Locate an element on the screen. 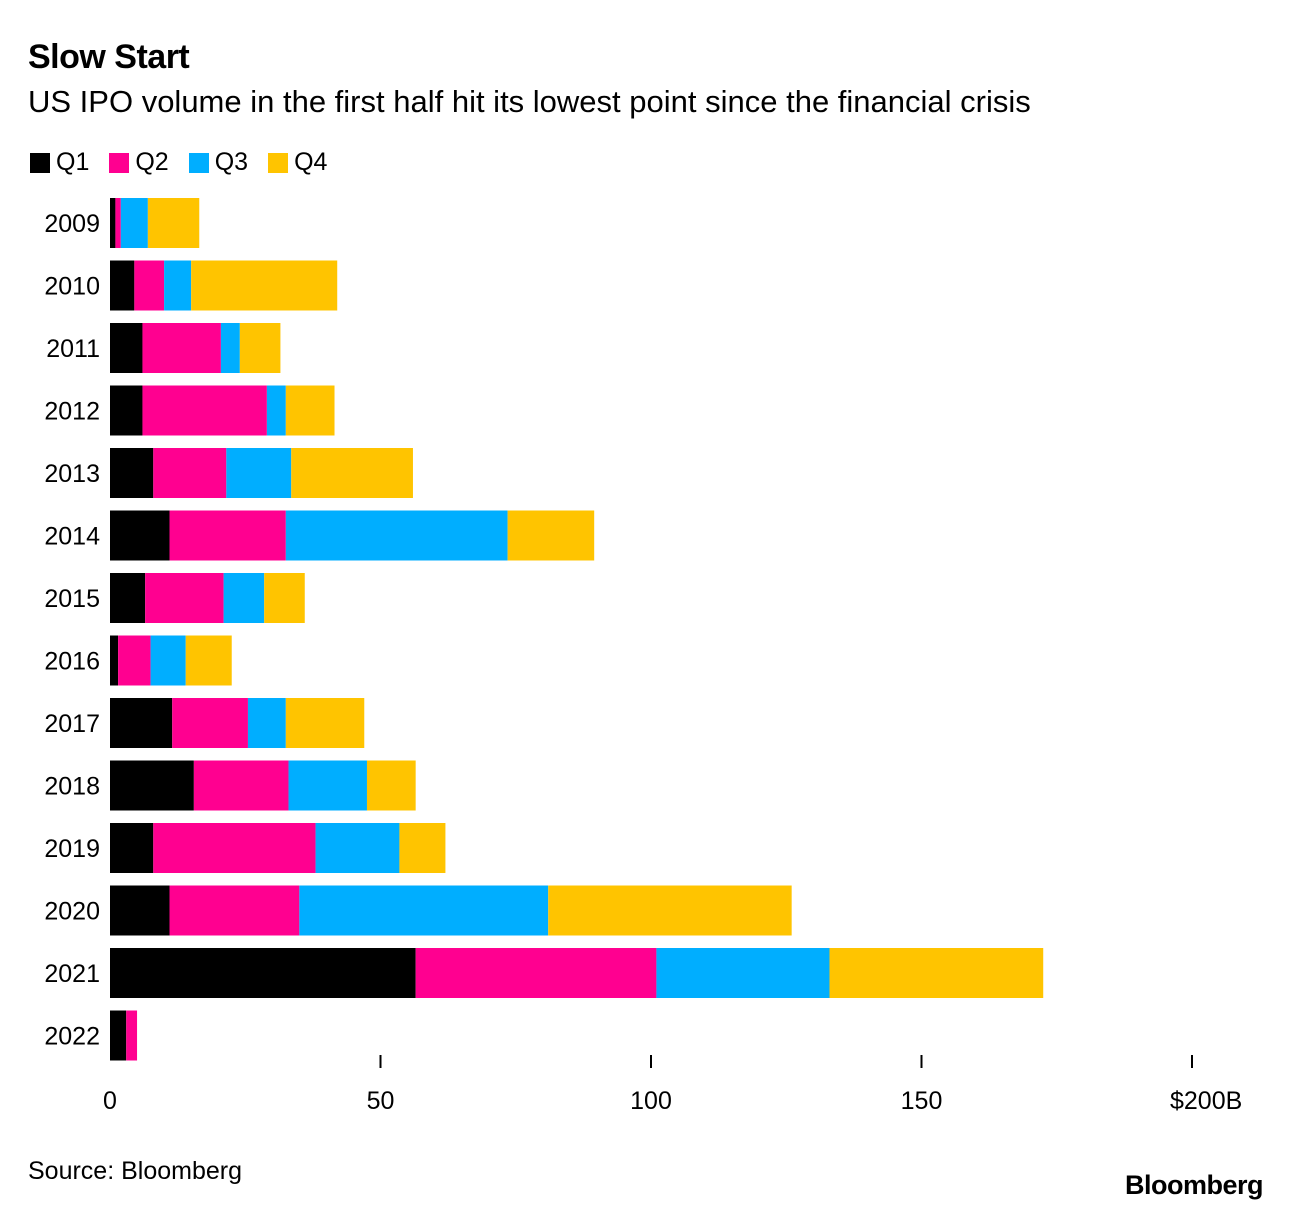 Image resolution: width=1291 pixels, height=1212 pixels. bar-2015-q4 is located at coordinates (284, 598).